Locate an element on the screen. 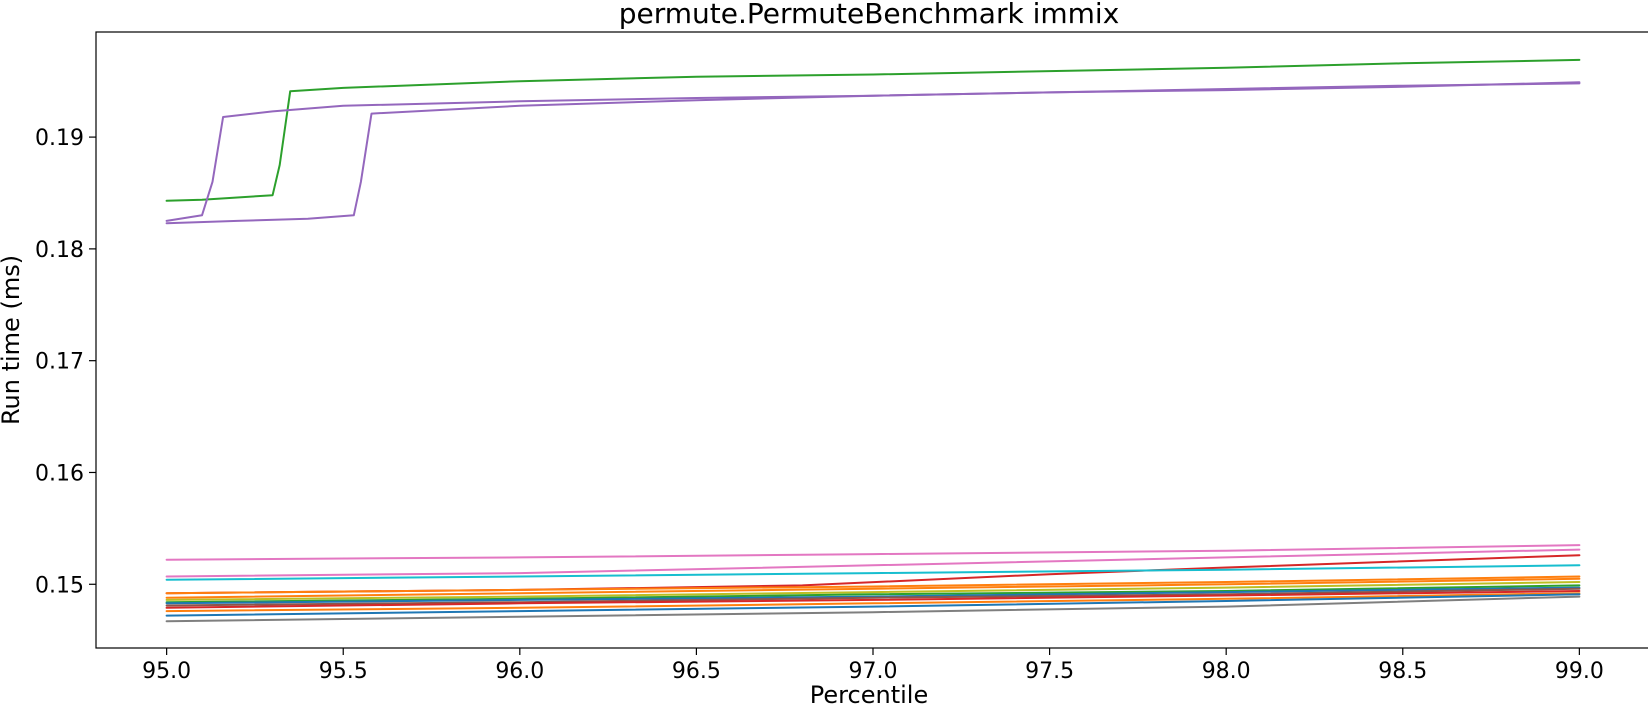  y-tick-label-1: 0.15 is located at coordinates (59, 585).